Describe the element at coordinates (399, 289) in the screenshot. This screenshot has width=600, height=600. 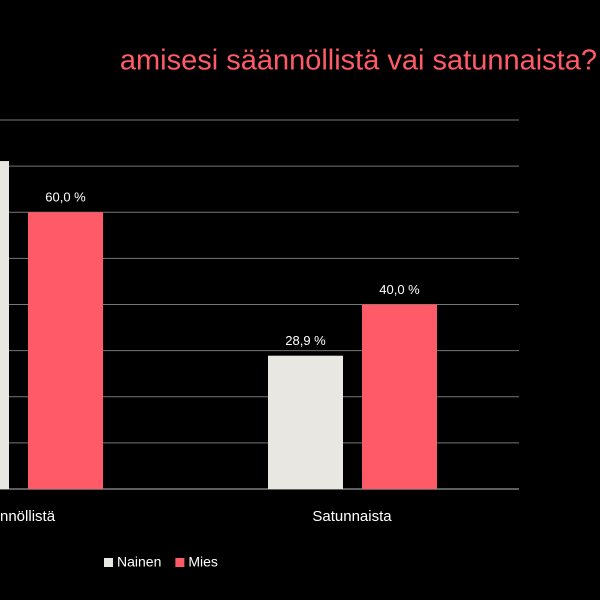
I see `value-label: 40,0 %` at that location.